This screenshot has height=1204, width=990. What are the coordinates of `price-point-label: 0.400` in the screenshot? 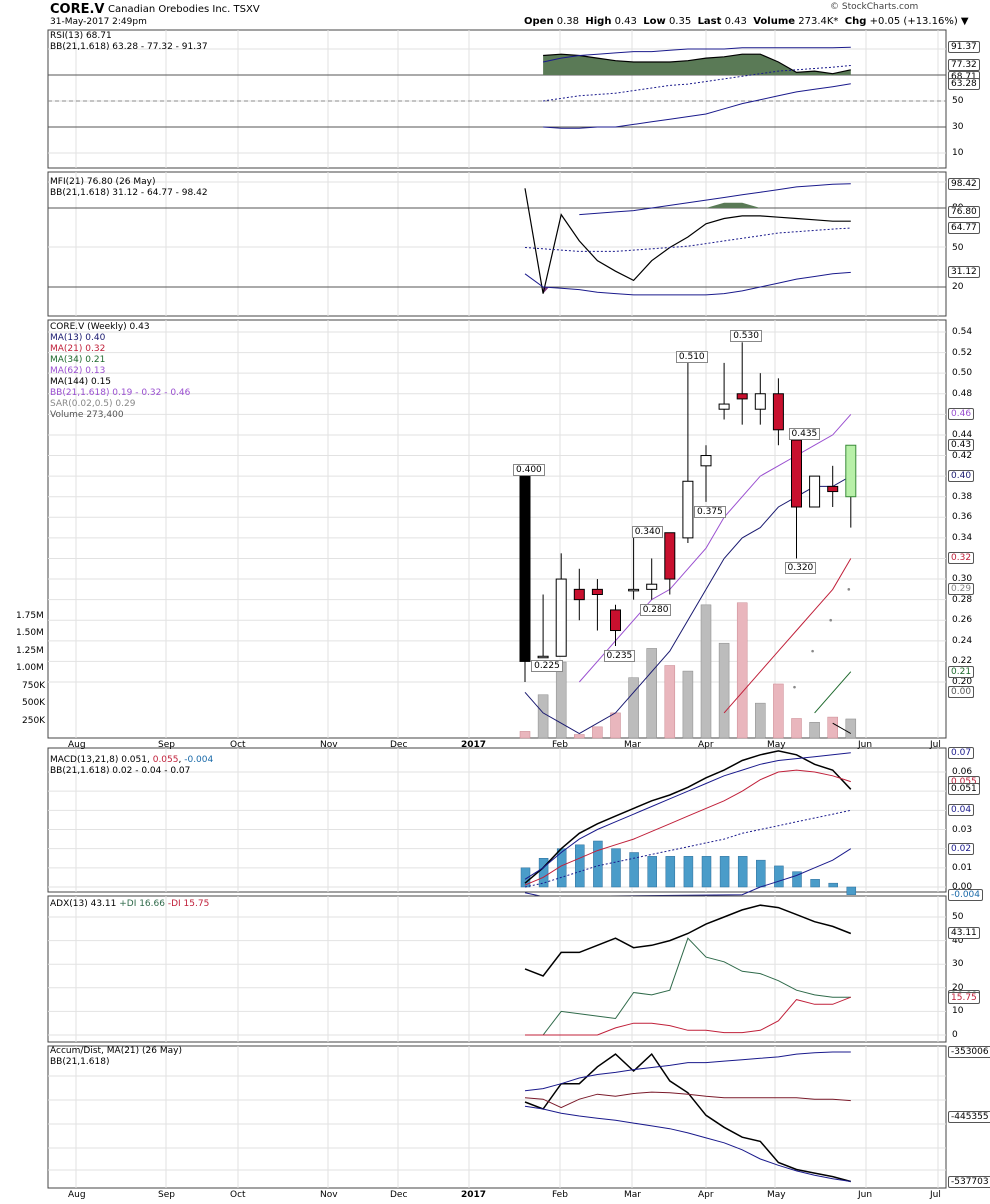 It's located at (529, 470).